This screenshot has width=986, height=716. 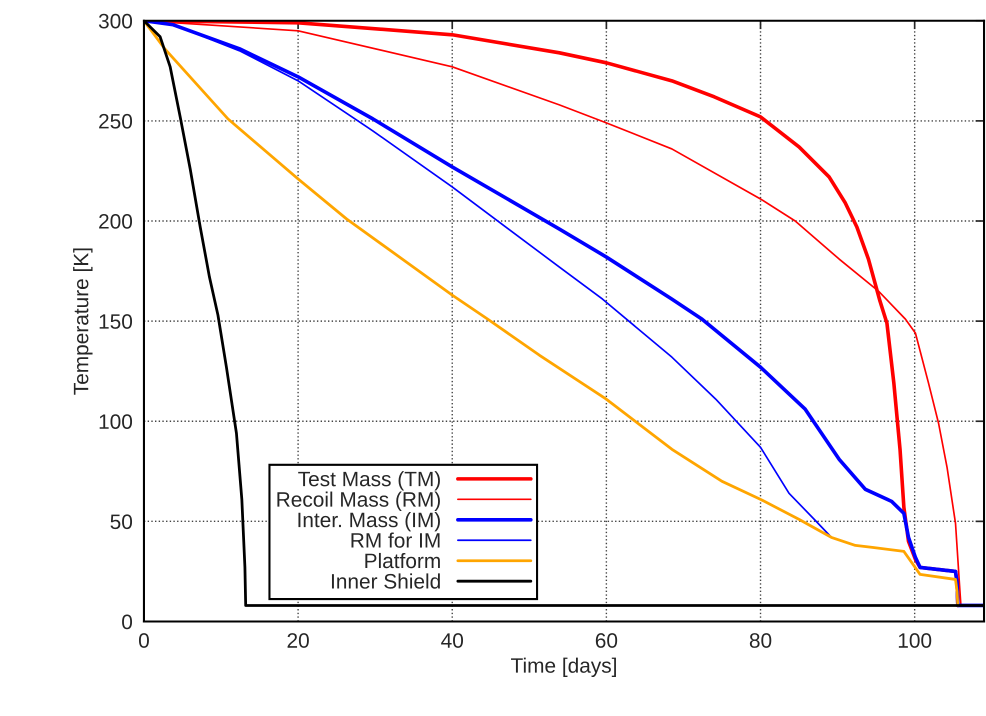 What do you see at coordinates (115, 21) in the screenshot?
I see `y-tick-label: 300` at bounding box center [115, 21].